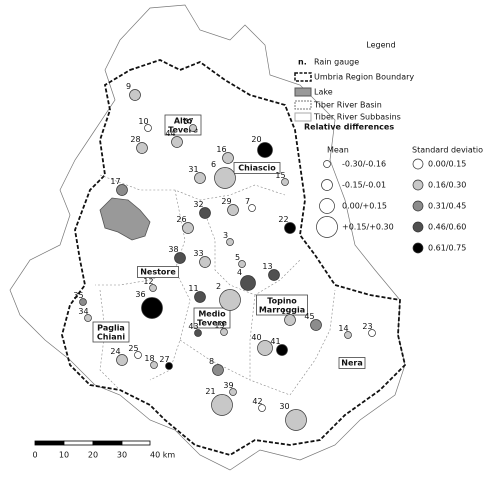 This screenshot has height=500, width=483. What do you see at coordinates (447, 185) in the screenshot?
I see `legend-sd-label: 0.16/0.30` at bounding box center [447, 185].